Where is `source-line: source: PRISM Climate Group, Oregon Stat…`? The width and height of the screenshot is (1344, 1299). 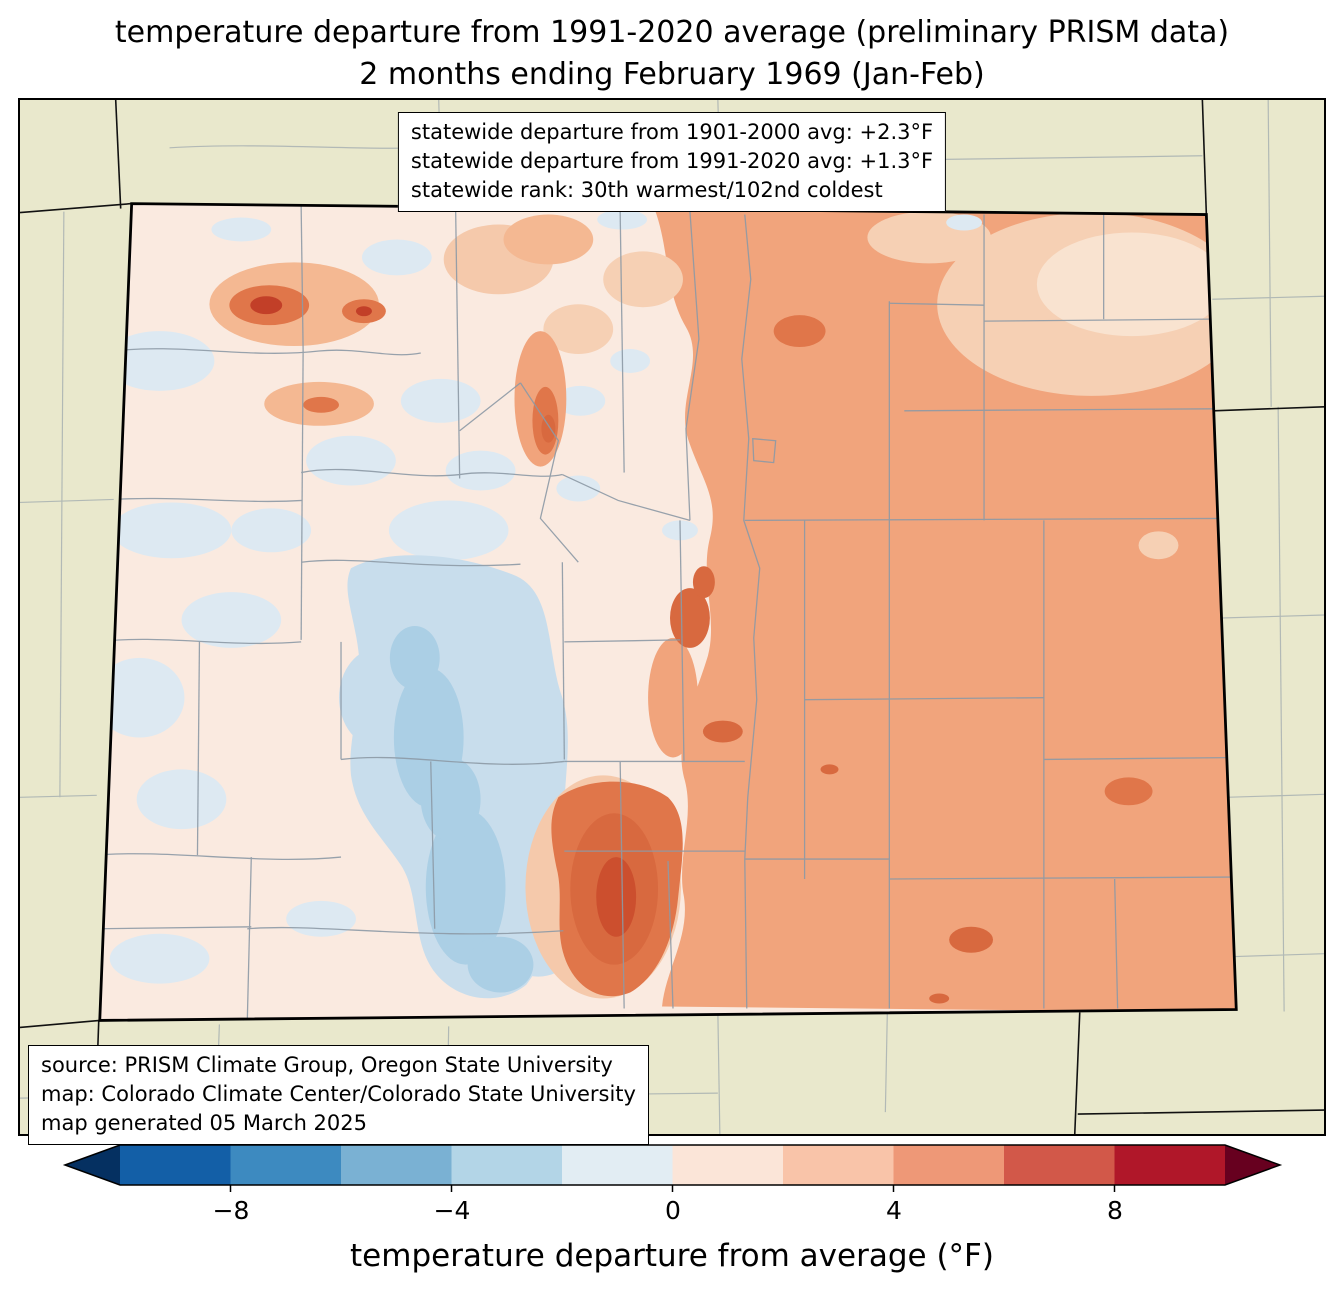
source-line: source: PRISM Climate Group, Oregon Stat… is located at coordinates (327, 1065).